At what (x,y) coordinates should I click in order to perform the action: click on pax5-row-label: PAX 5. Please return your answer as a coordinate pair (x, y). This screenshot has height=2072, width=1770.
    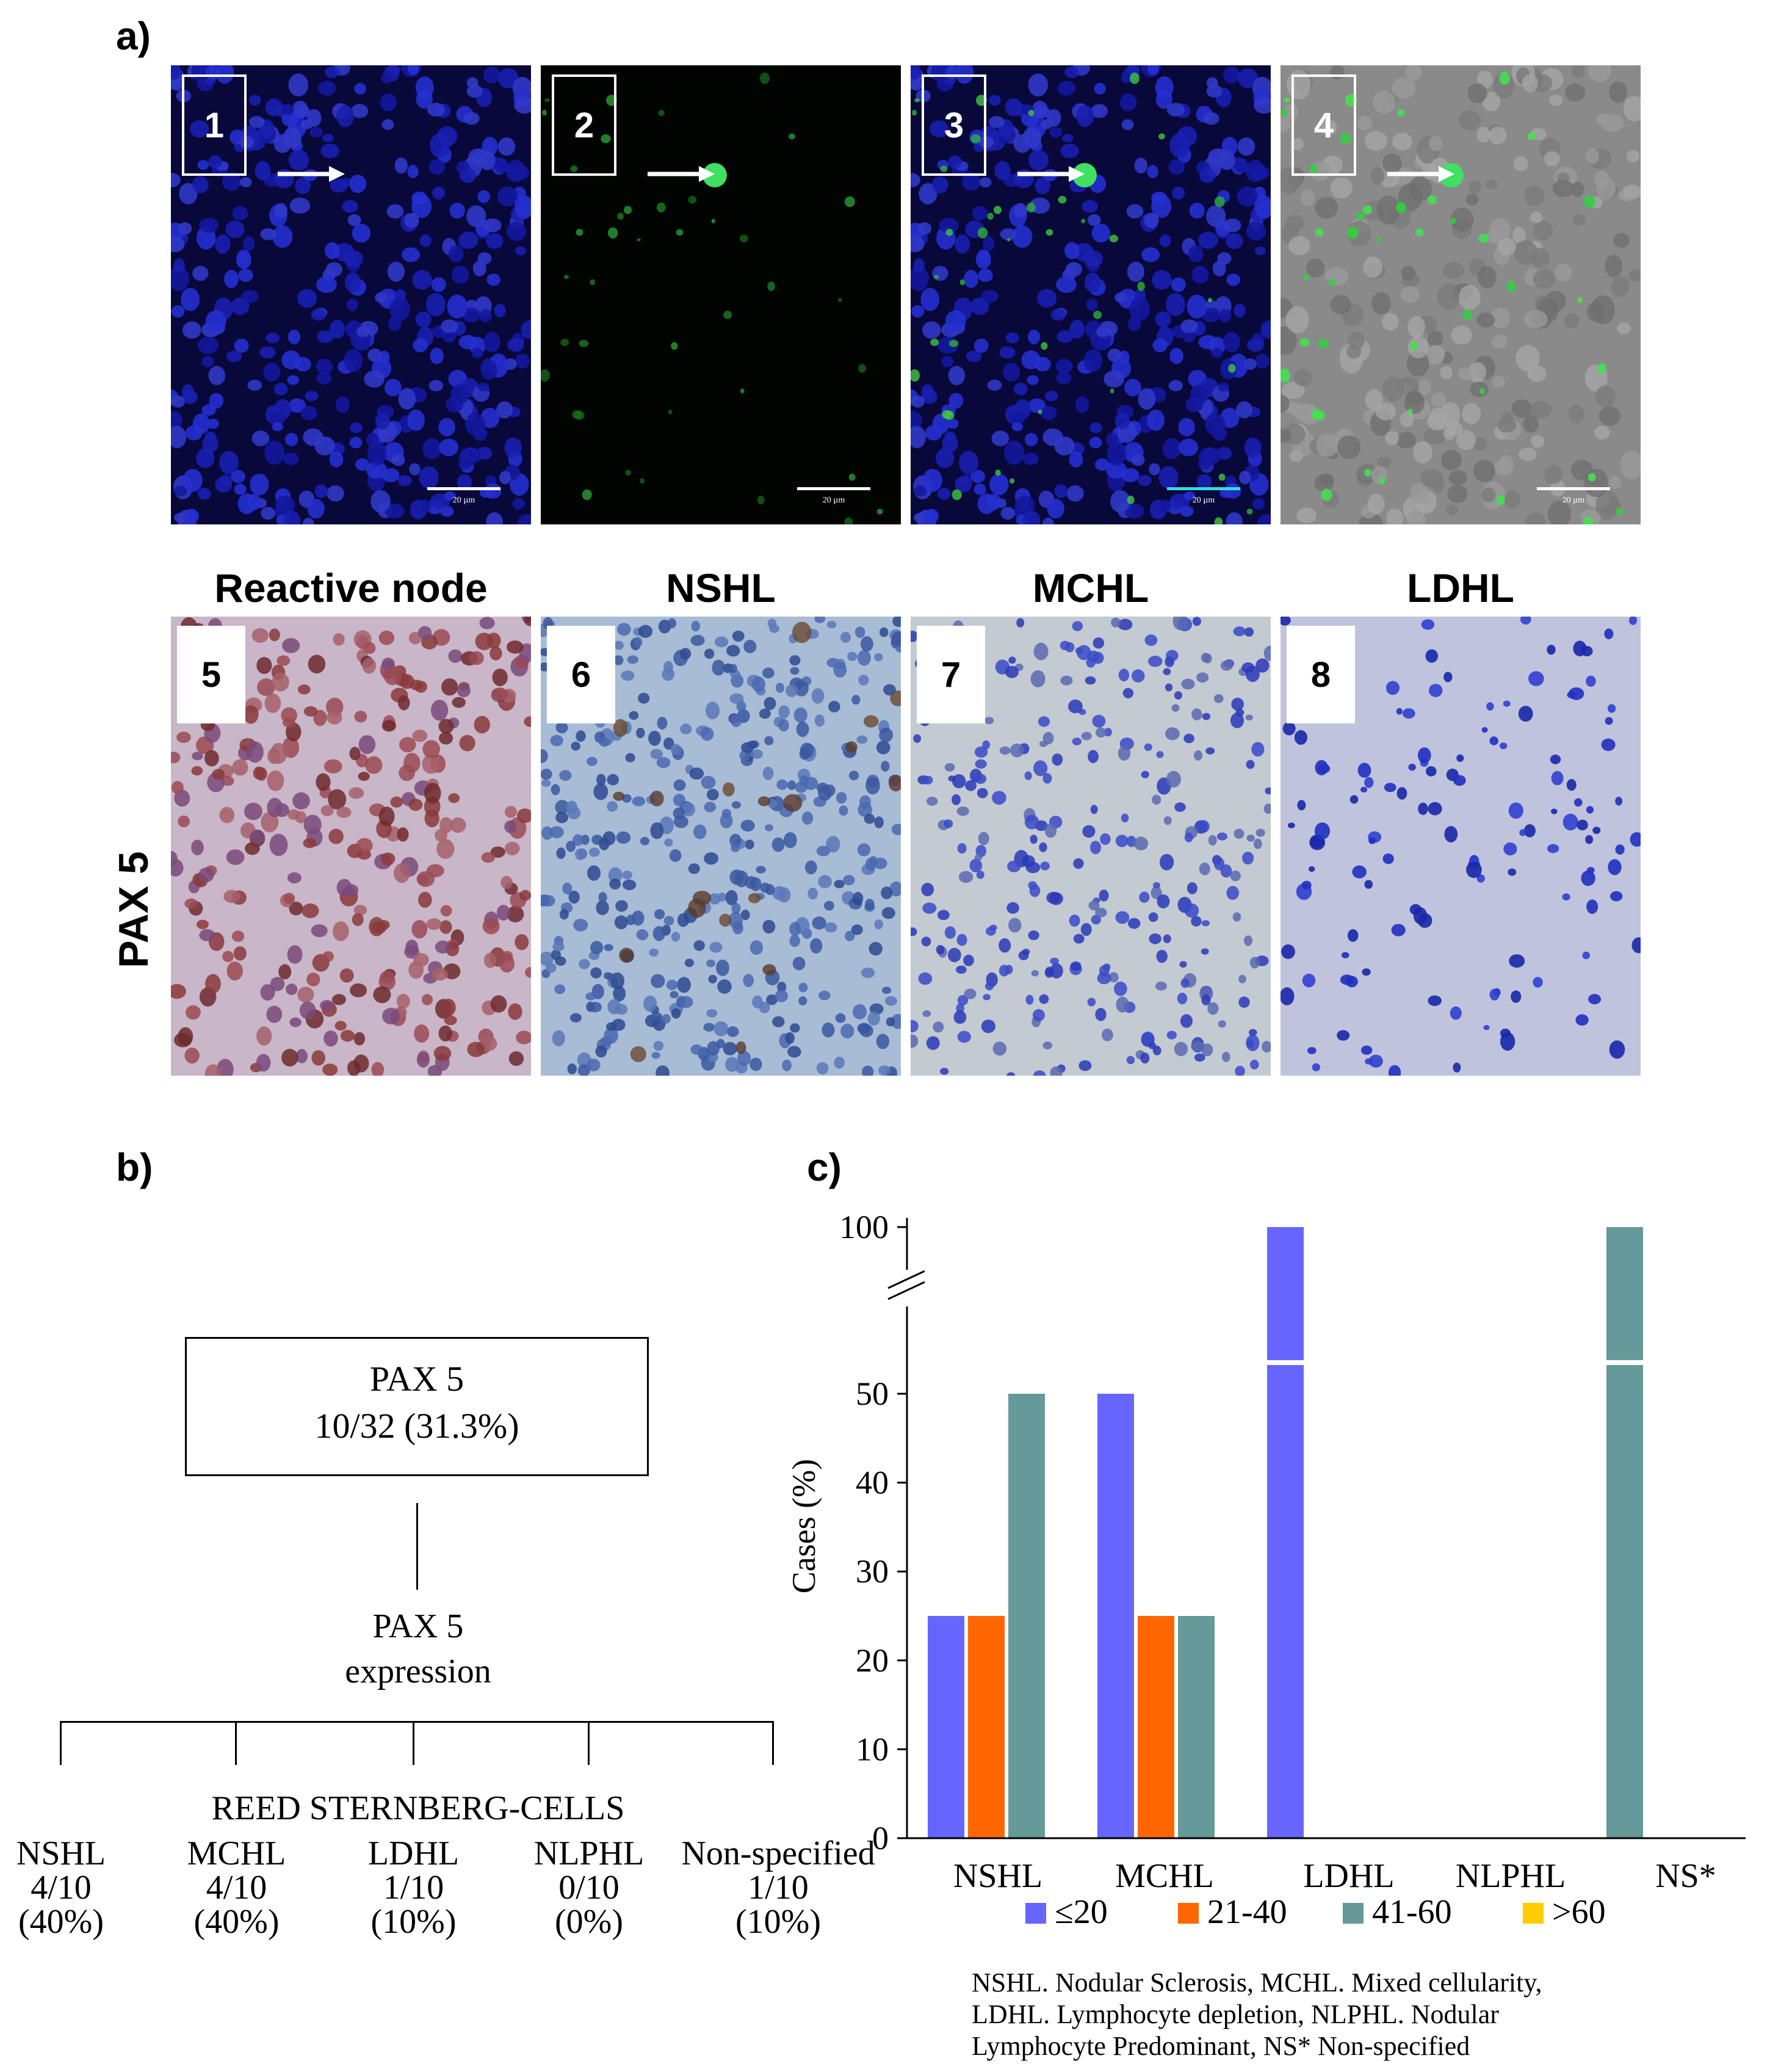
    Looking at the image, I should click on (133, 909).